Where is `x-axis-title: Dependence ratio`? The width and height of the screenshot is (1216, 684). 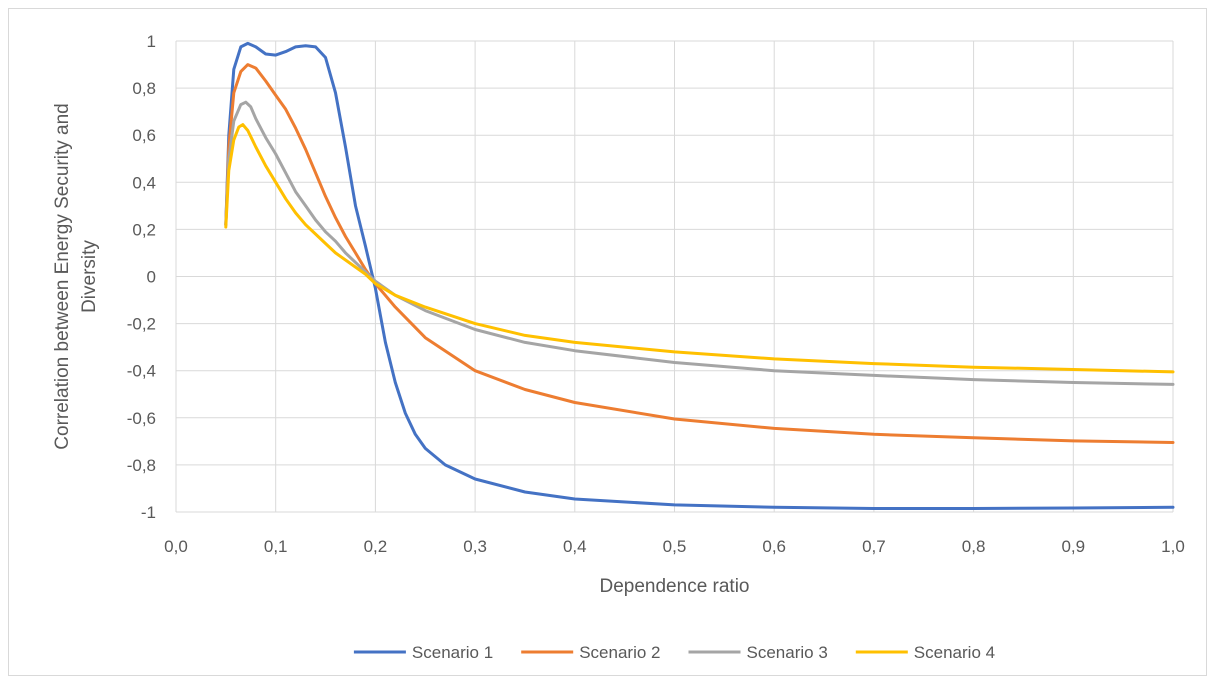 x-axis-title: Dependence ratio is located at coordinates (675, 586).